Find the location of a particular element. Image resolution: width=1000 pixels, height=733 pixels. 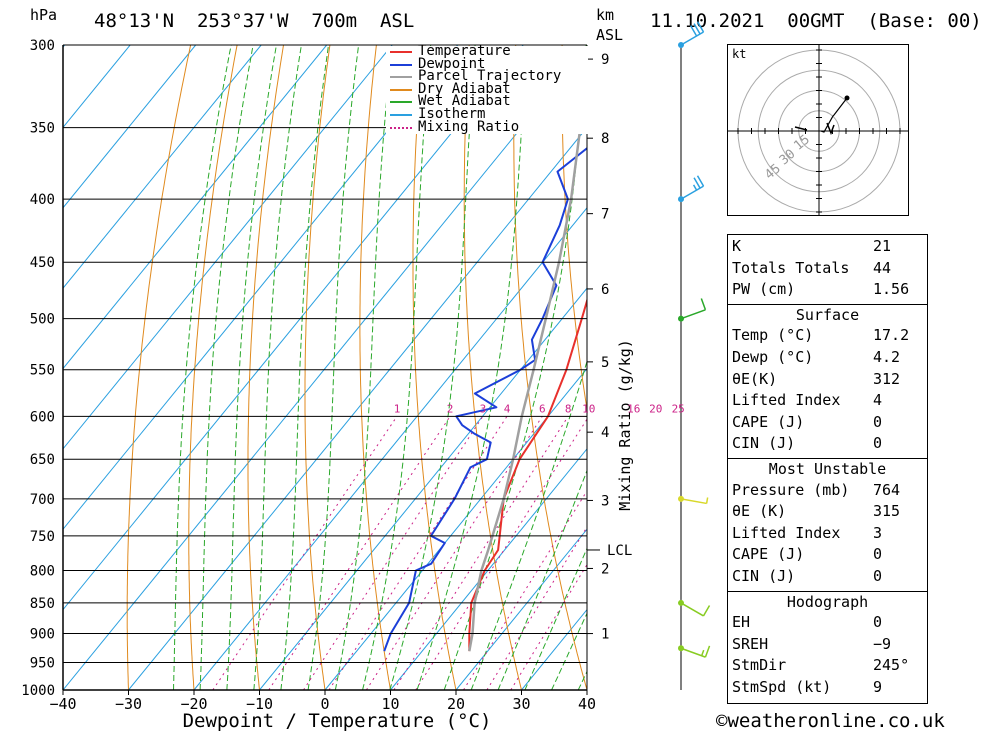

mixing-ratio-label: 6 is located at coordinates (542, 408).